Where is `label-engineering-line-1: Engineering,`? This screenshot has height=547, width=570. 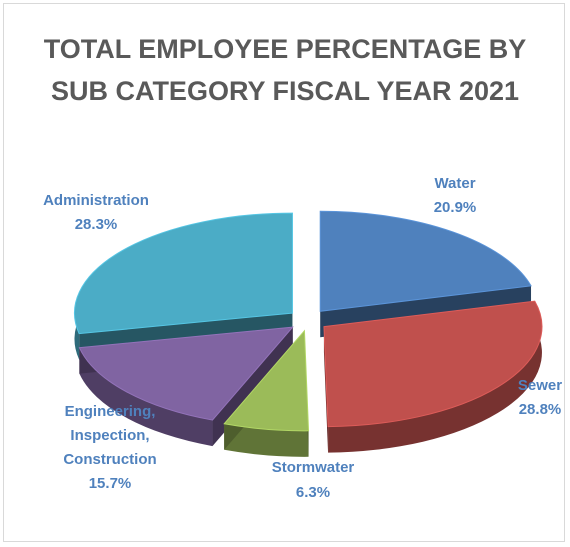 label-engineering-line-1: Engineering, is located at coordinates (110, 411).